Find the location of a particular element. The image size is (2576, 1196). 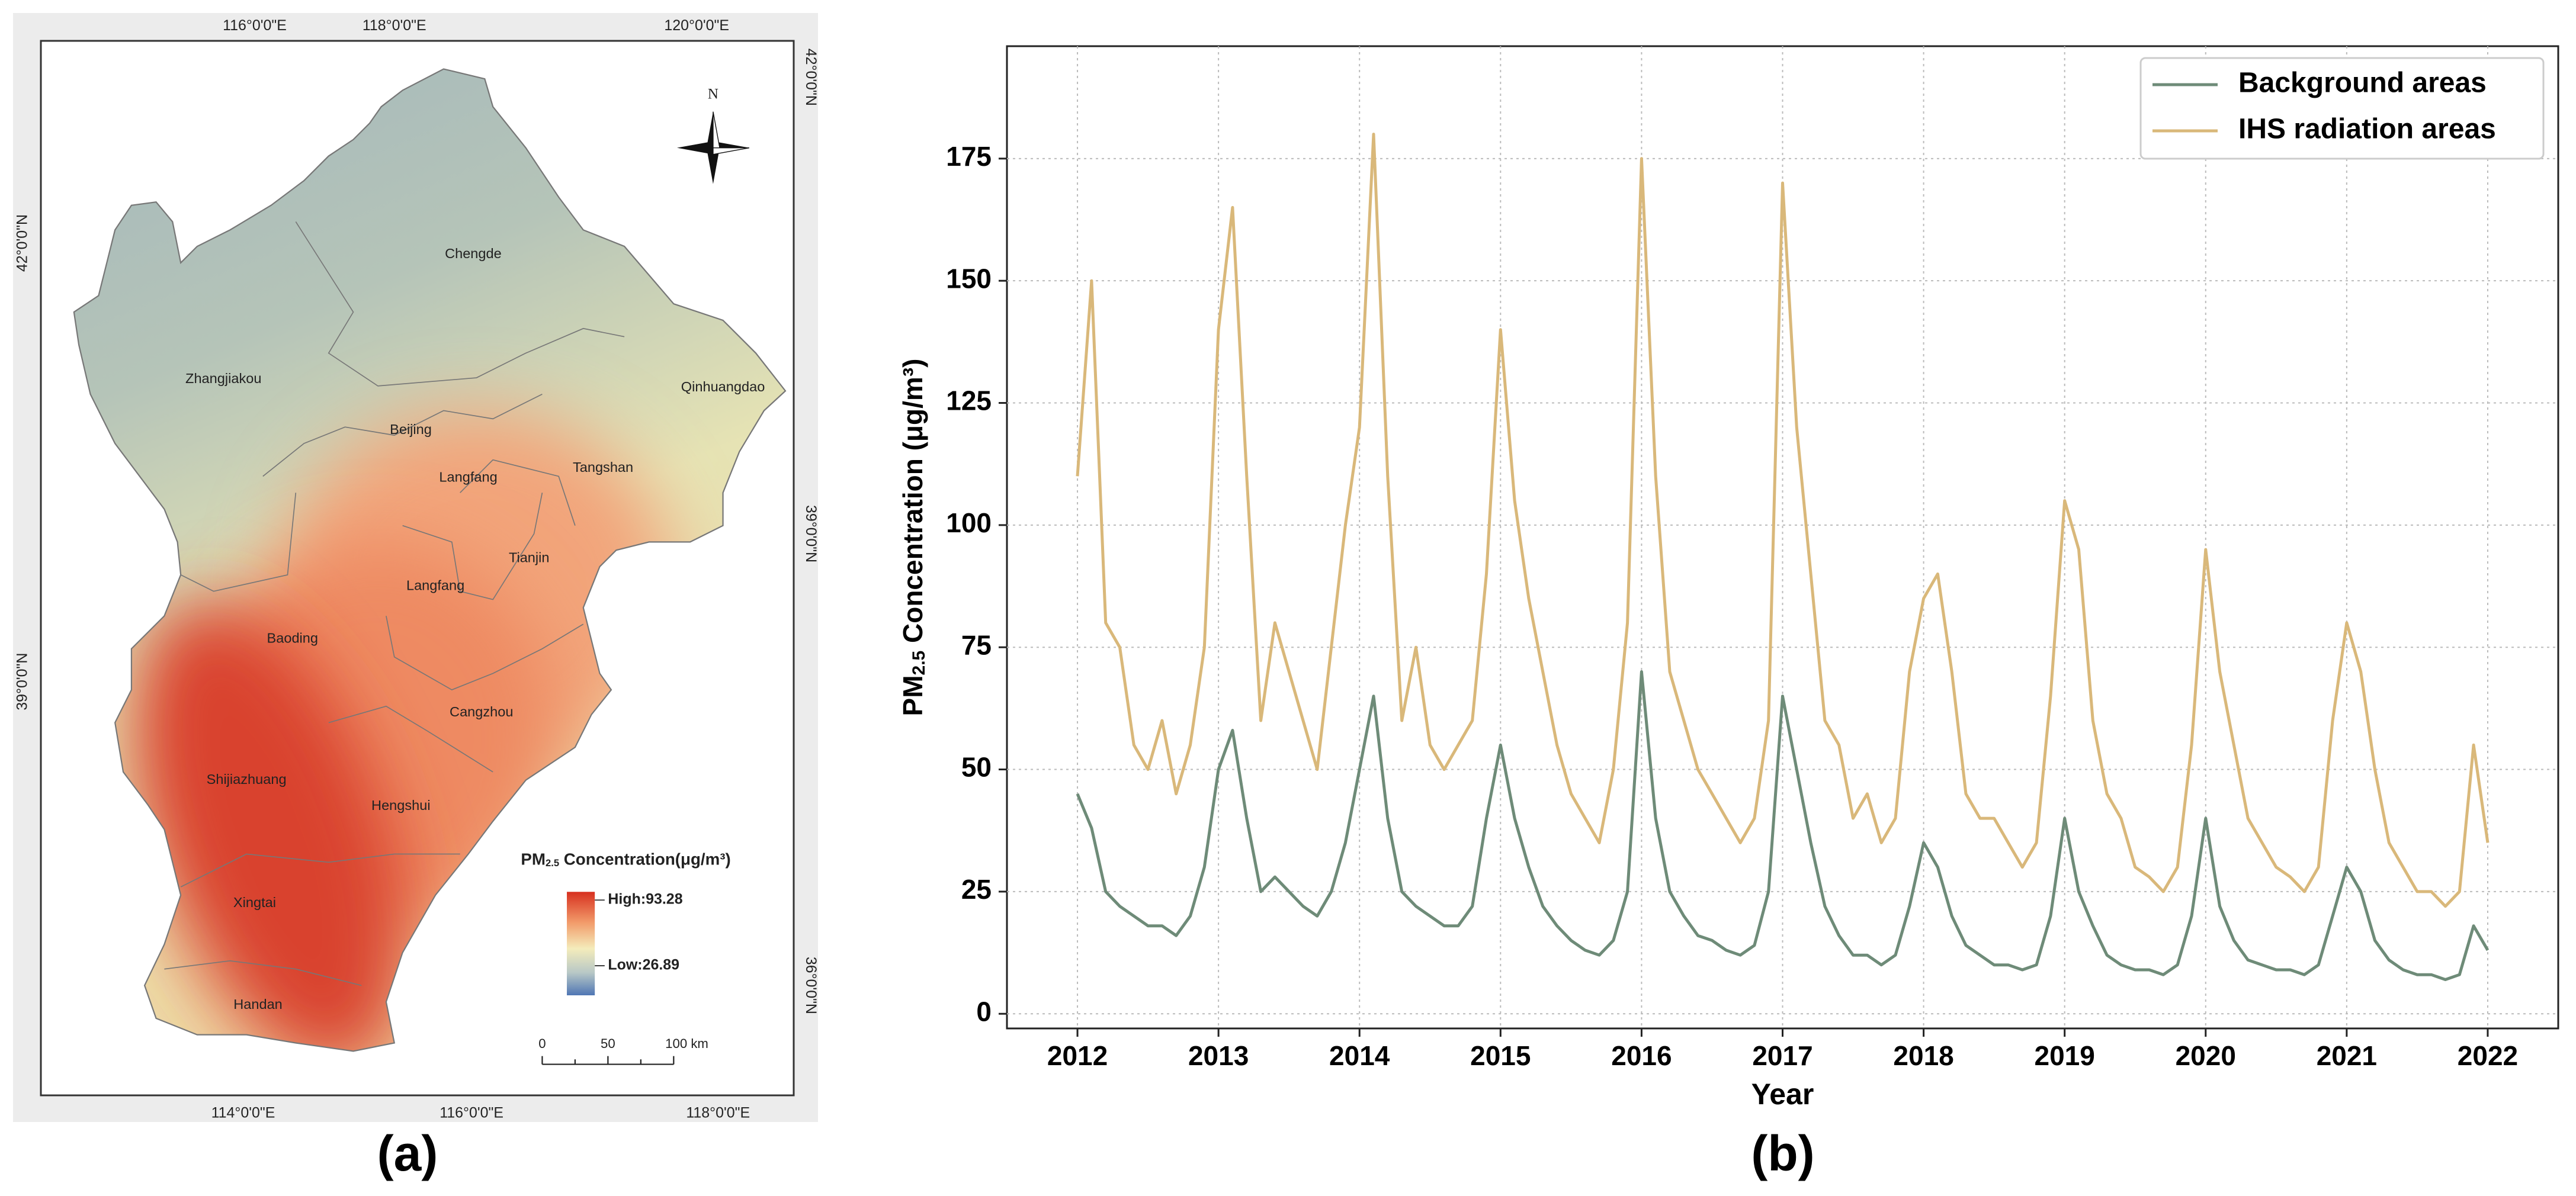

x-tick-label: 2019 is located at coordinates (2065, 1055).